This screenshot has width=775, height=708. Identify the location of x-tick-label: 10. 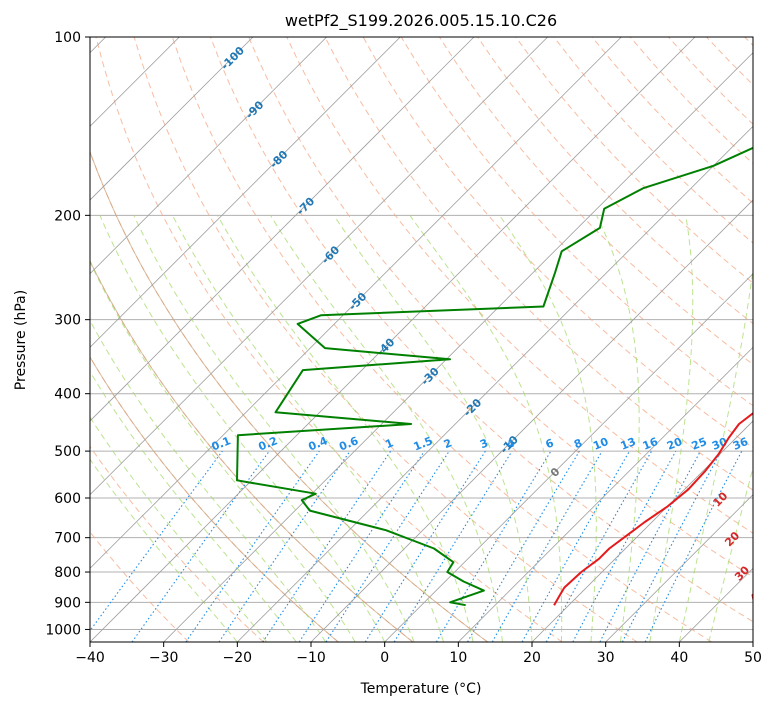
(458, 658).